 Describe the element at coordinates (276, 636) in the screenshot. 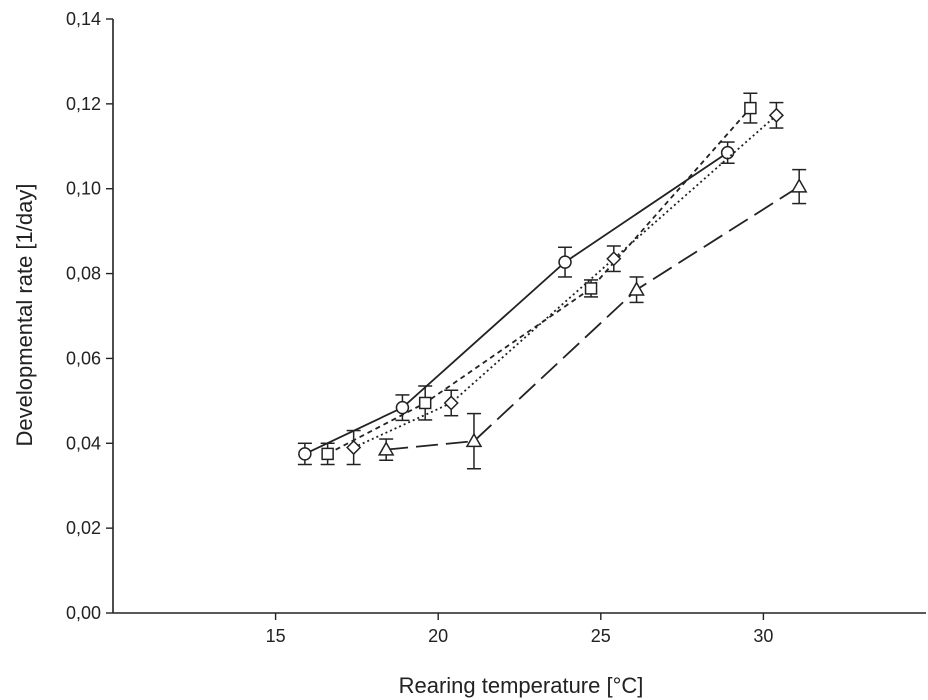

I see `x-tick-label: 15` at that location.